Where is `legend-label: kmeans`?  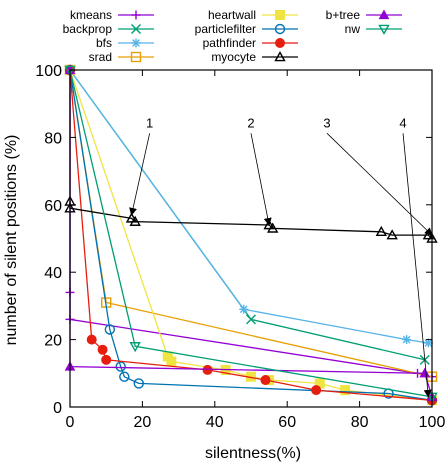
legend-label: kmeans is located at coordinates (91, 15).